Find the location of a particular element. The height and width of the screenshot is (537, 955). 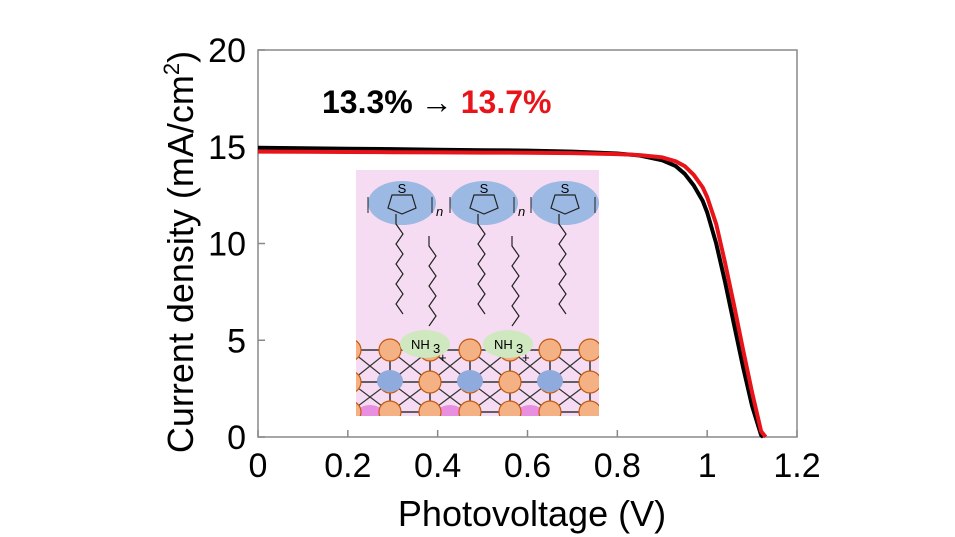

y-tick-label: 10 is located at coordinates (227, 245).